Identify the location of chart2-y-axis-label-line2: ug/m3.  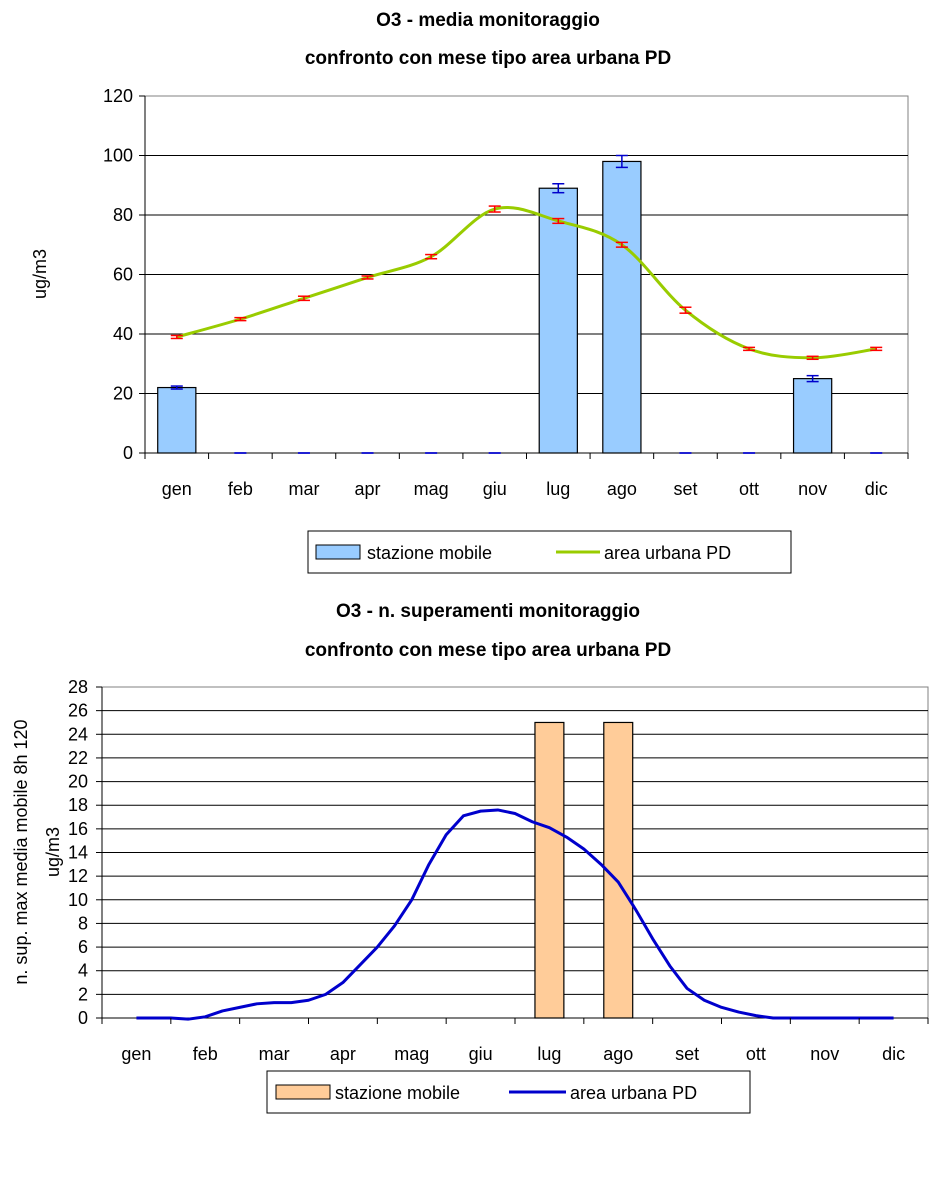
(53, 852).